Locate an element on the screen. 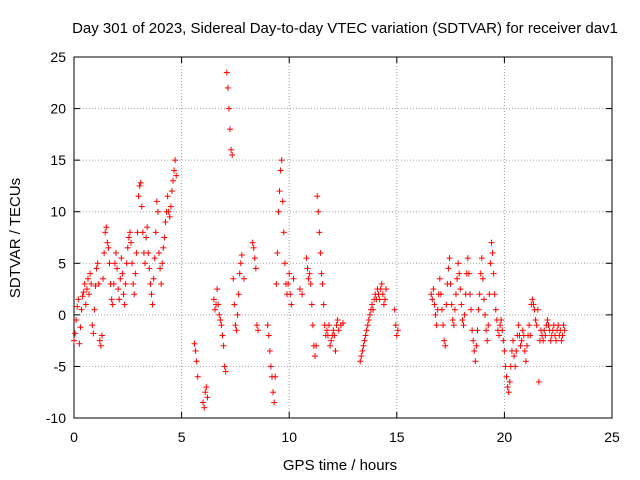 The width and height of the screenshot is (640, 480). y-tick-label: 20 is located at coordinates (58, 109).